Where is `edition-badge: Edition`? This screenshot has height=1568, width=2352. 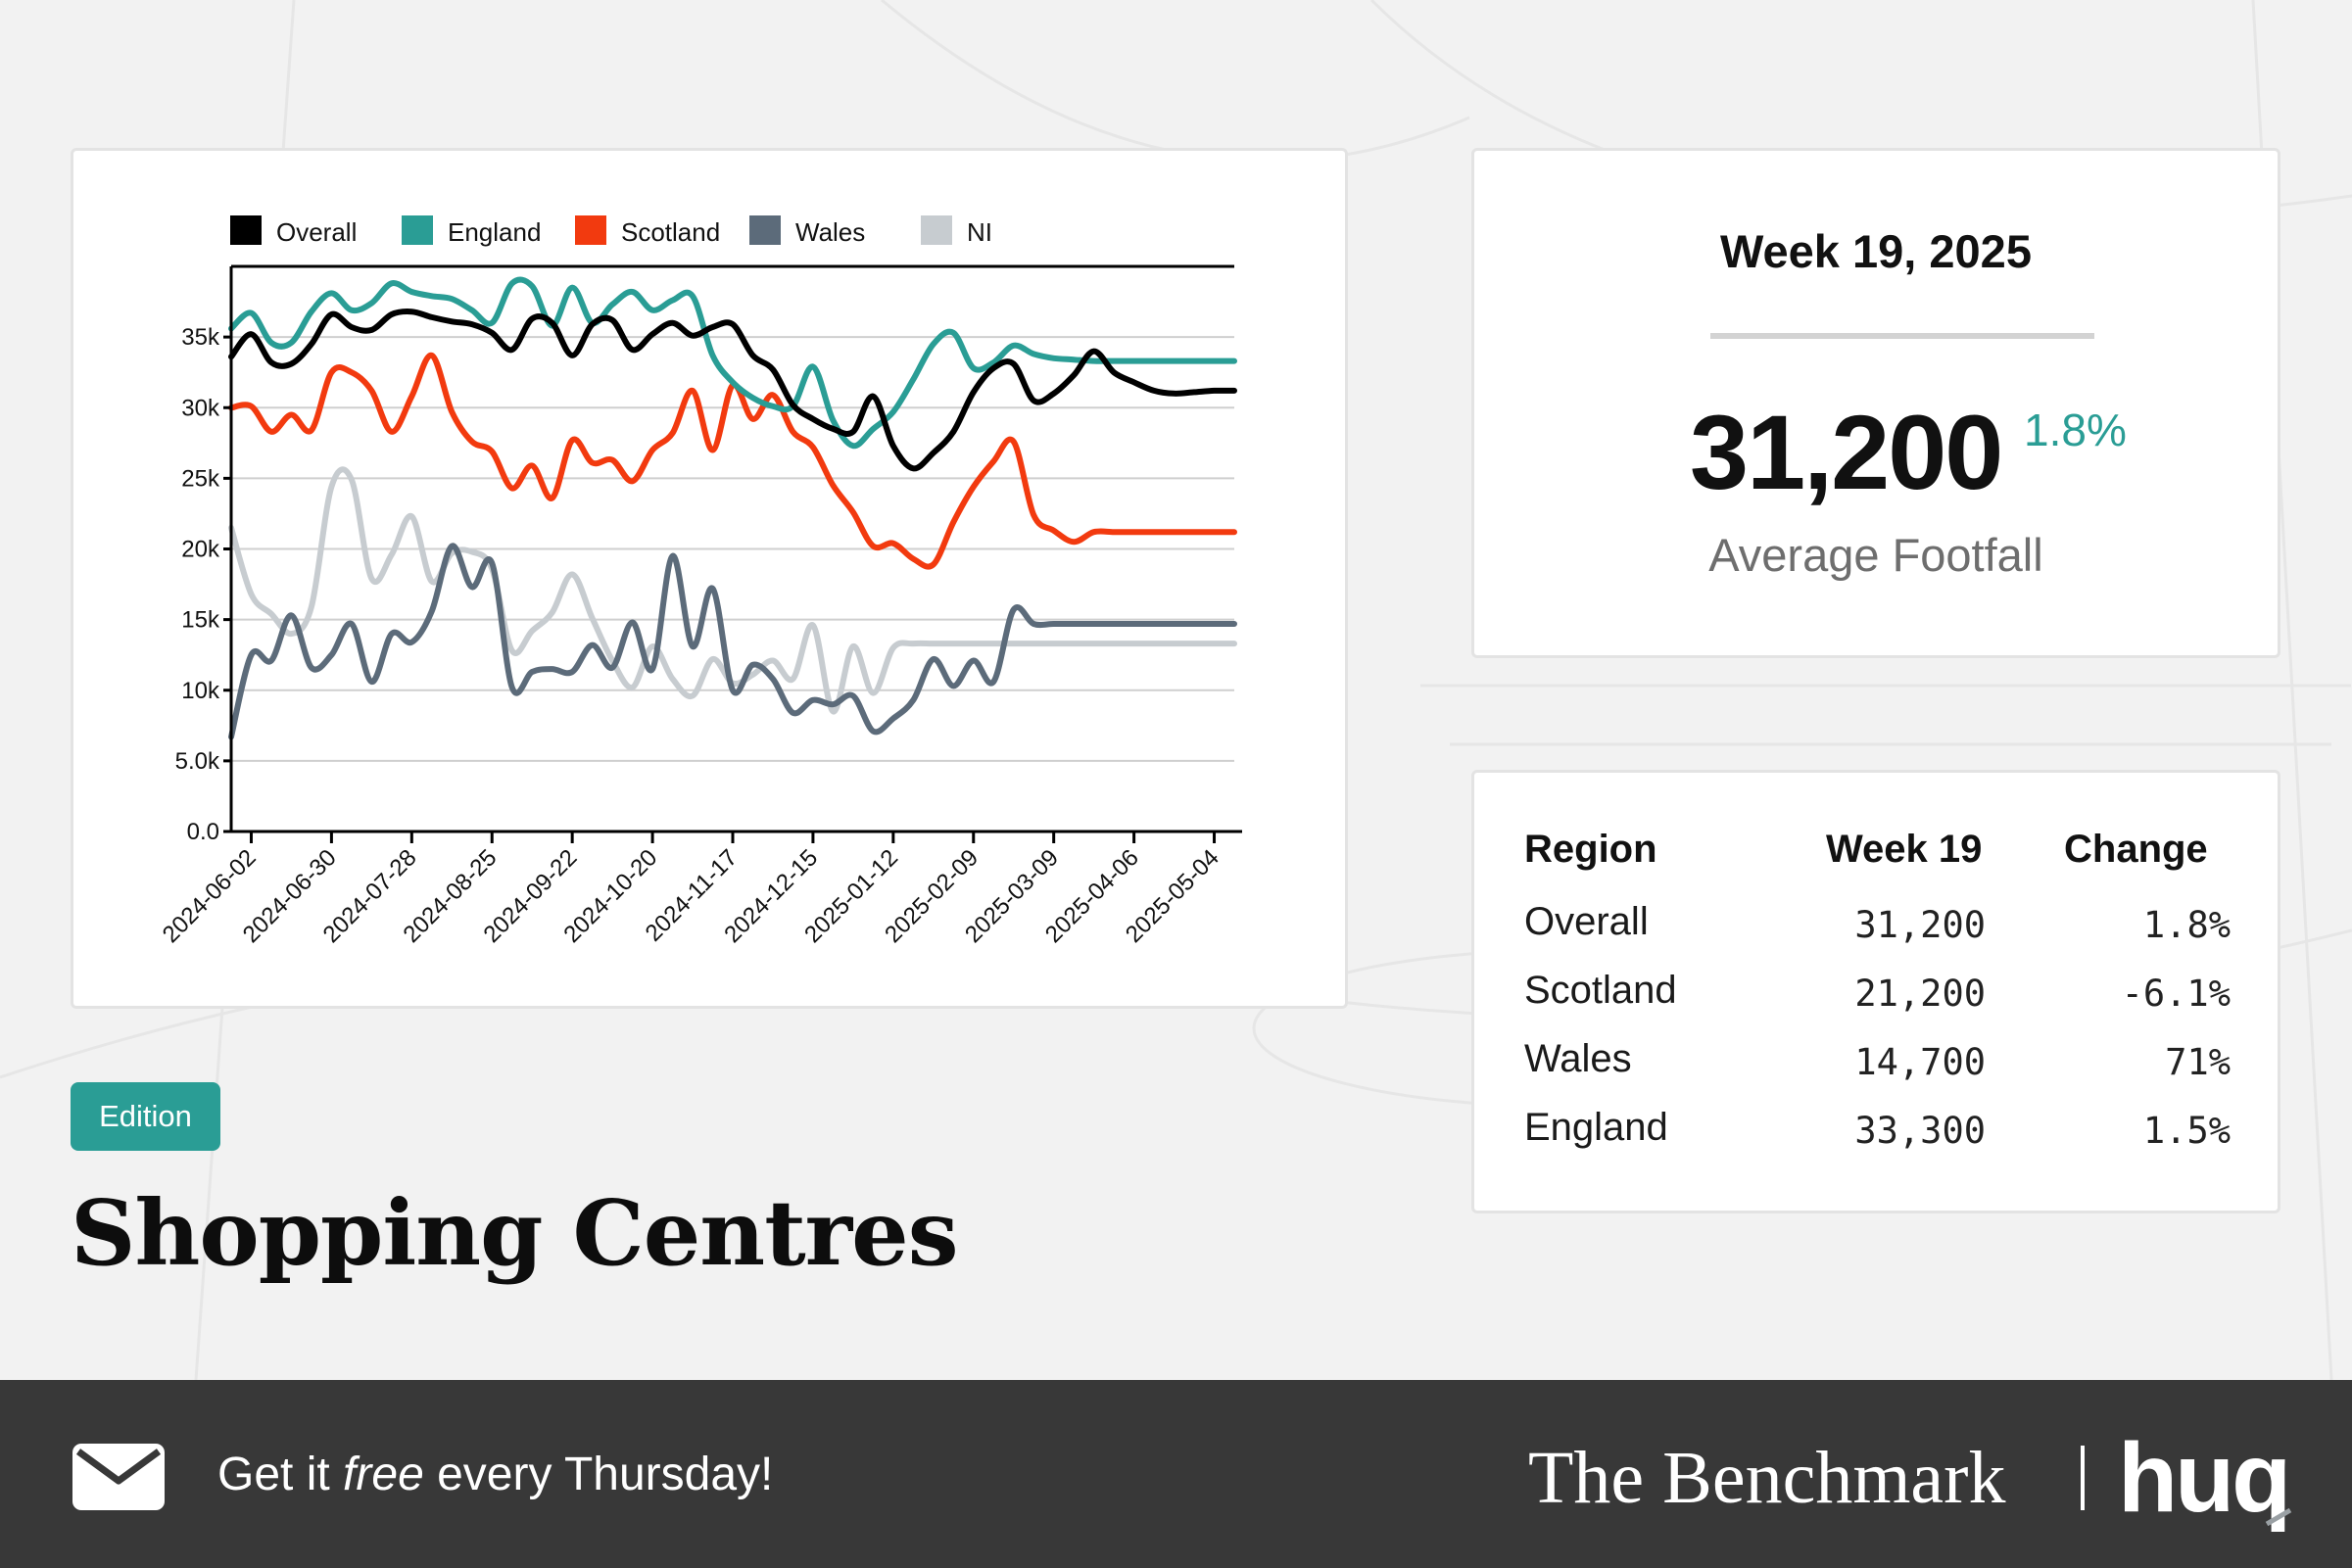 edition-badge: Edition is located at coordinates (145, 1116).